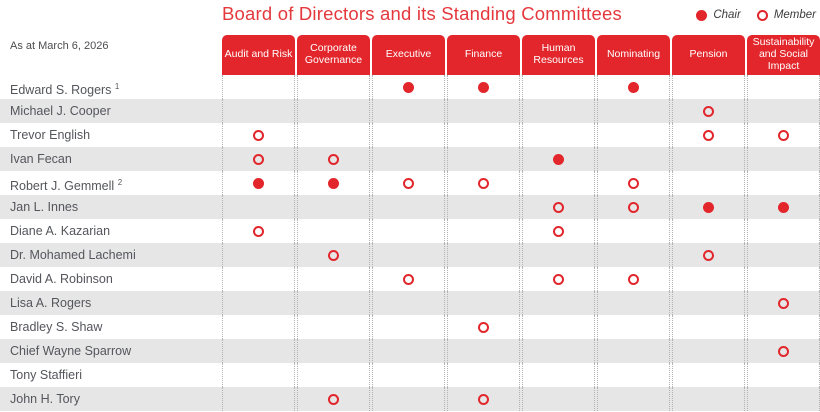 This screenshot has height=412, width=820. What do you see at coordinates (633, 303) in the screenshot?
I see `cell-lisa-a-rogers-nominating` at bounding box center [633, 303].